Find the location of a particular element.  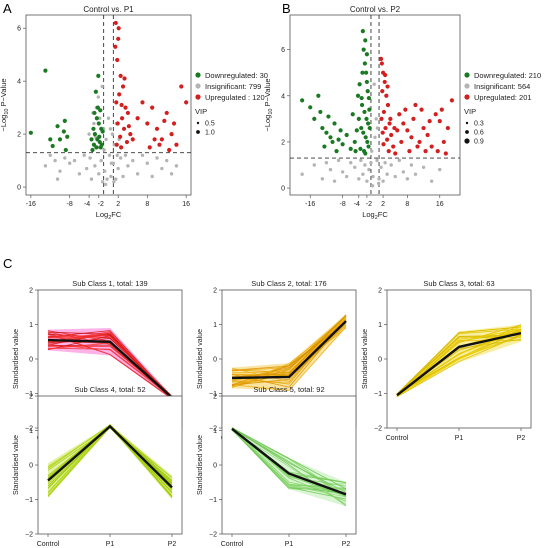

legend-label-up: Upregulated: 201 is located at coordinates (503, 97).